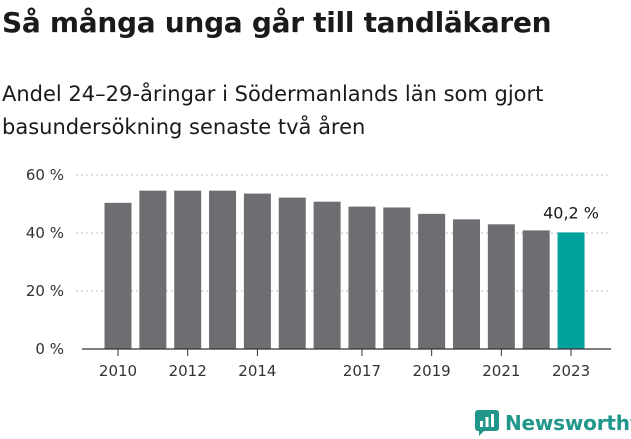  What do you see at coordinates (277, 22) in the screenshot?
I see `chart-title: Så många unga går till tandläkaren` at bounding box center [277, 22].